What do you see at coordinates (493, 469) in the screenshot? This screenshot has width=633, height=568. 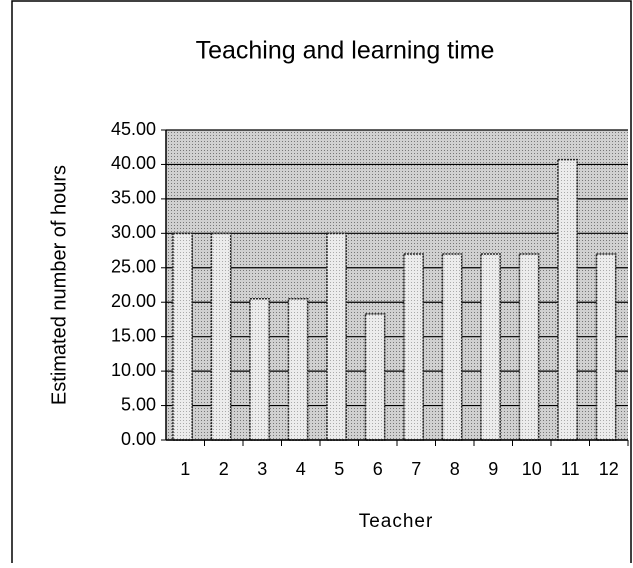 I see `x-tick-label: 9` at bounding box center [493, 469].